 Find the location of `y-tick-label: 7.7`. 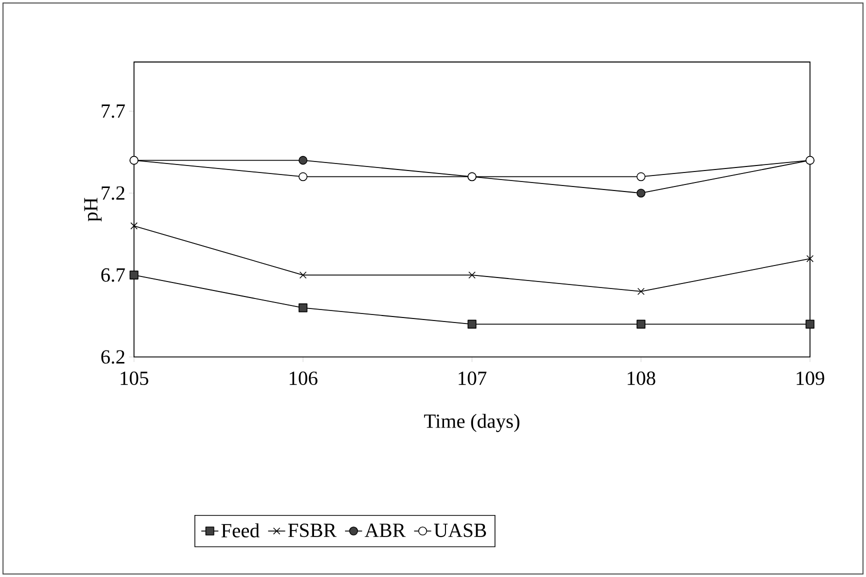

y-tick-label: 7.7 is located at coordinates (113, 111).